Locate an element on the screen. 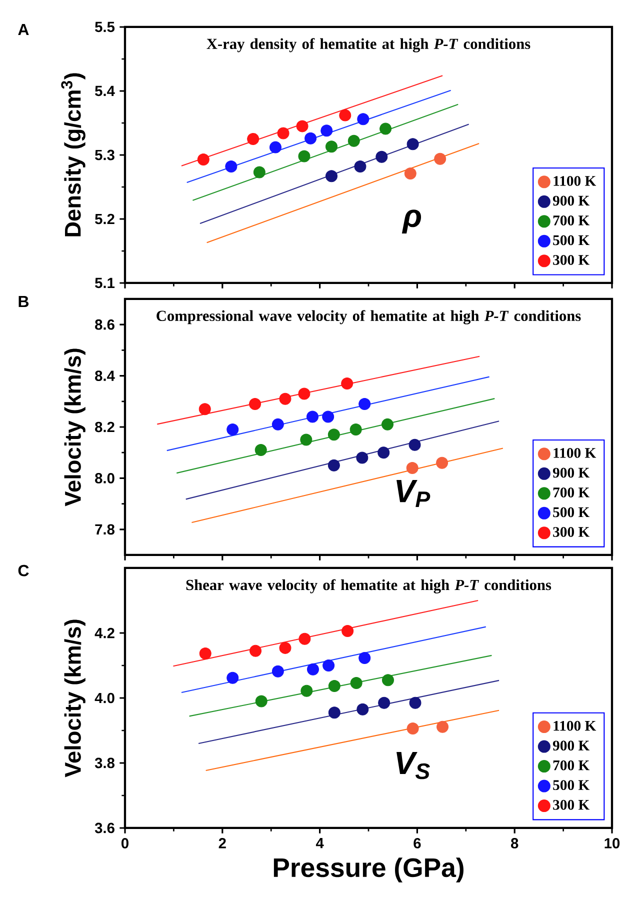 The width and height of the screenshot is (629, 899). x-tick-label: 4 is located at coordinates (320, 843).